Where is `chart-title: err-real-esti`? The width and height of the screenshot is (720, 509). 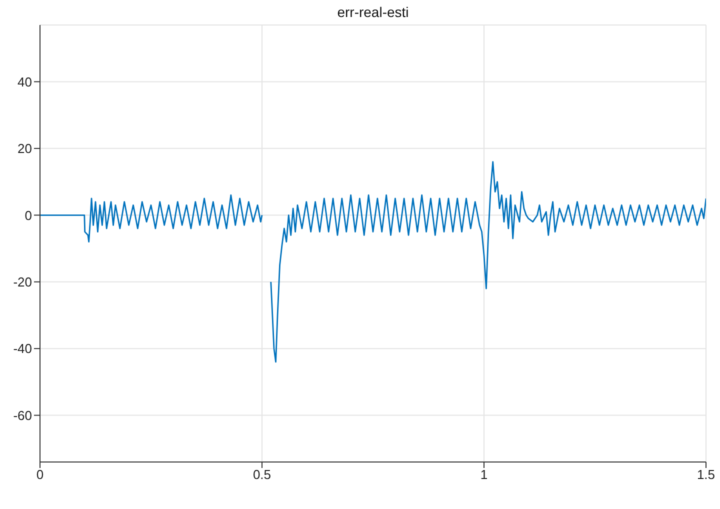
chart-title: err-real-esti is located at coordinates (373, 12).